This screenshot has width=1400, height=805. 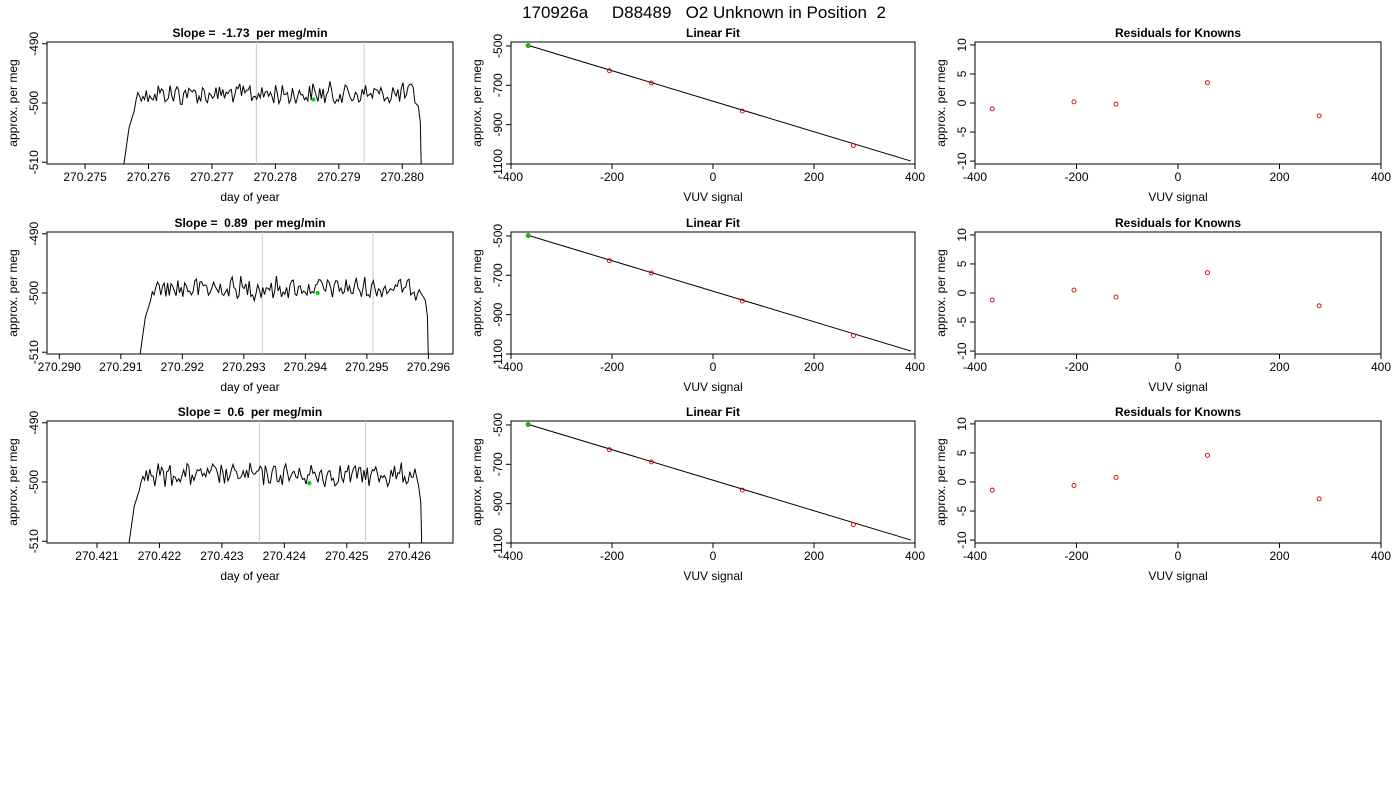 What do you see at coordinates (250, 412) in the screenshot?
I see `panel-title: Slope = 0.6 per meg/min` at bounding box center [250, 412].